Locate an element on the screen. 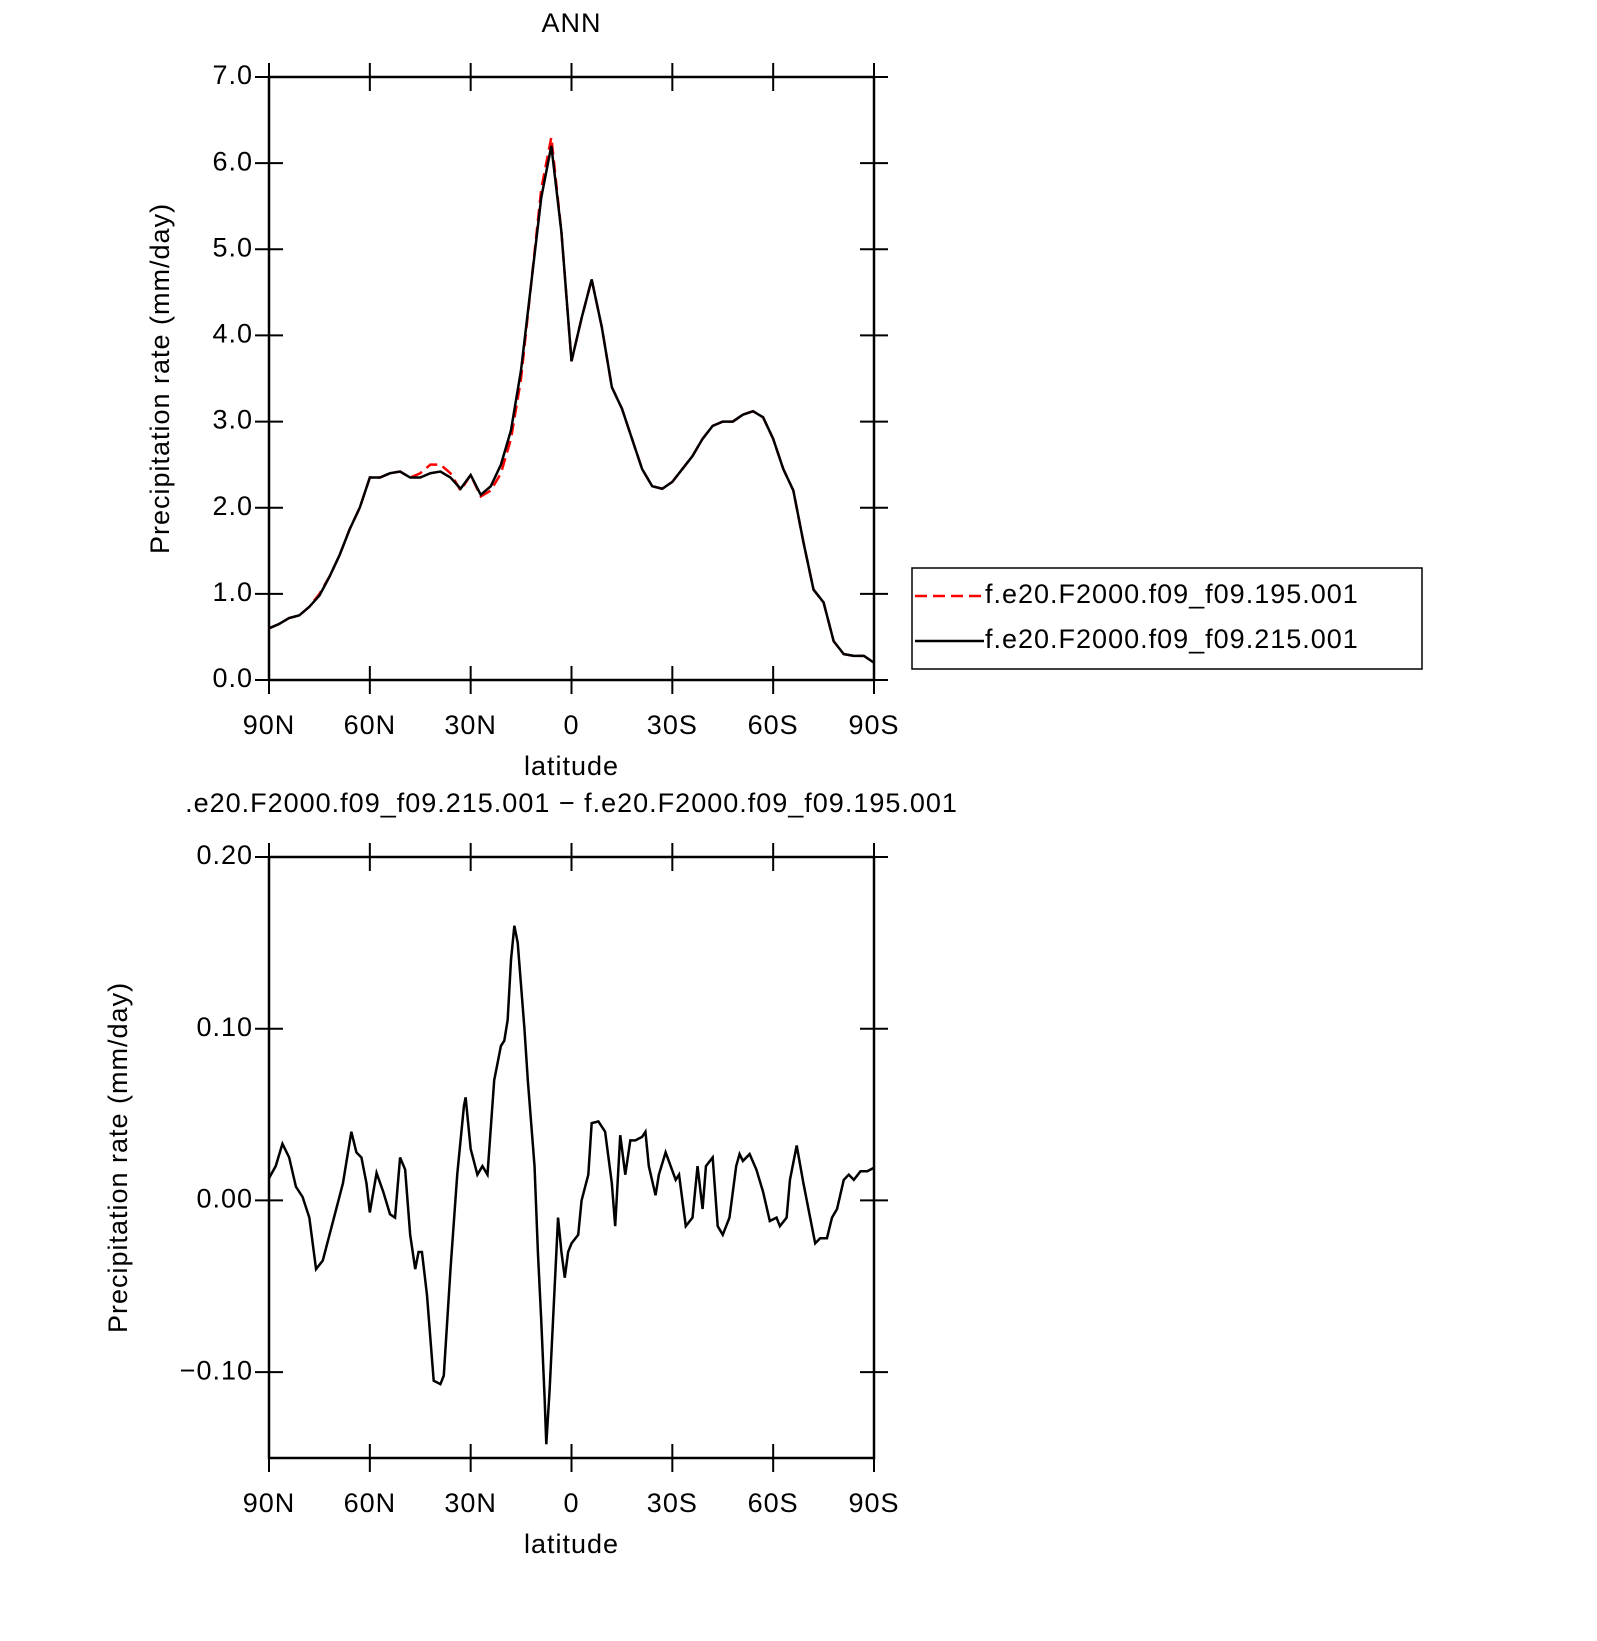 Image resolution: width=1597 pixels, height=1641 pixels. legend-box is located at coordinates (1167, 618).